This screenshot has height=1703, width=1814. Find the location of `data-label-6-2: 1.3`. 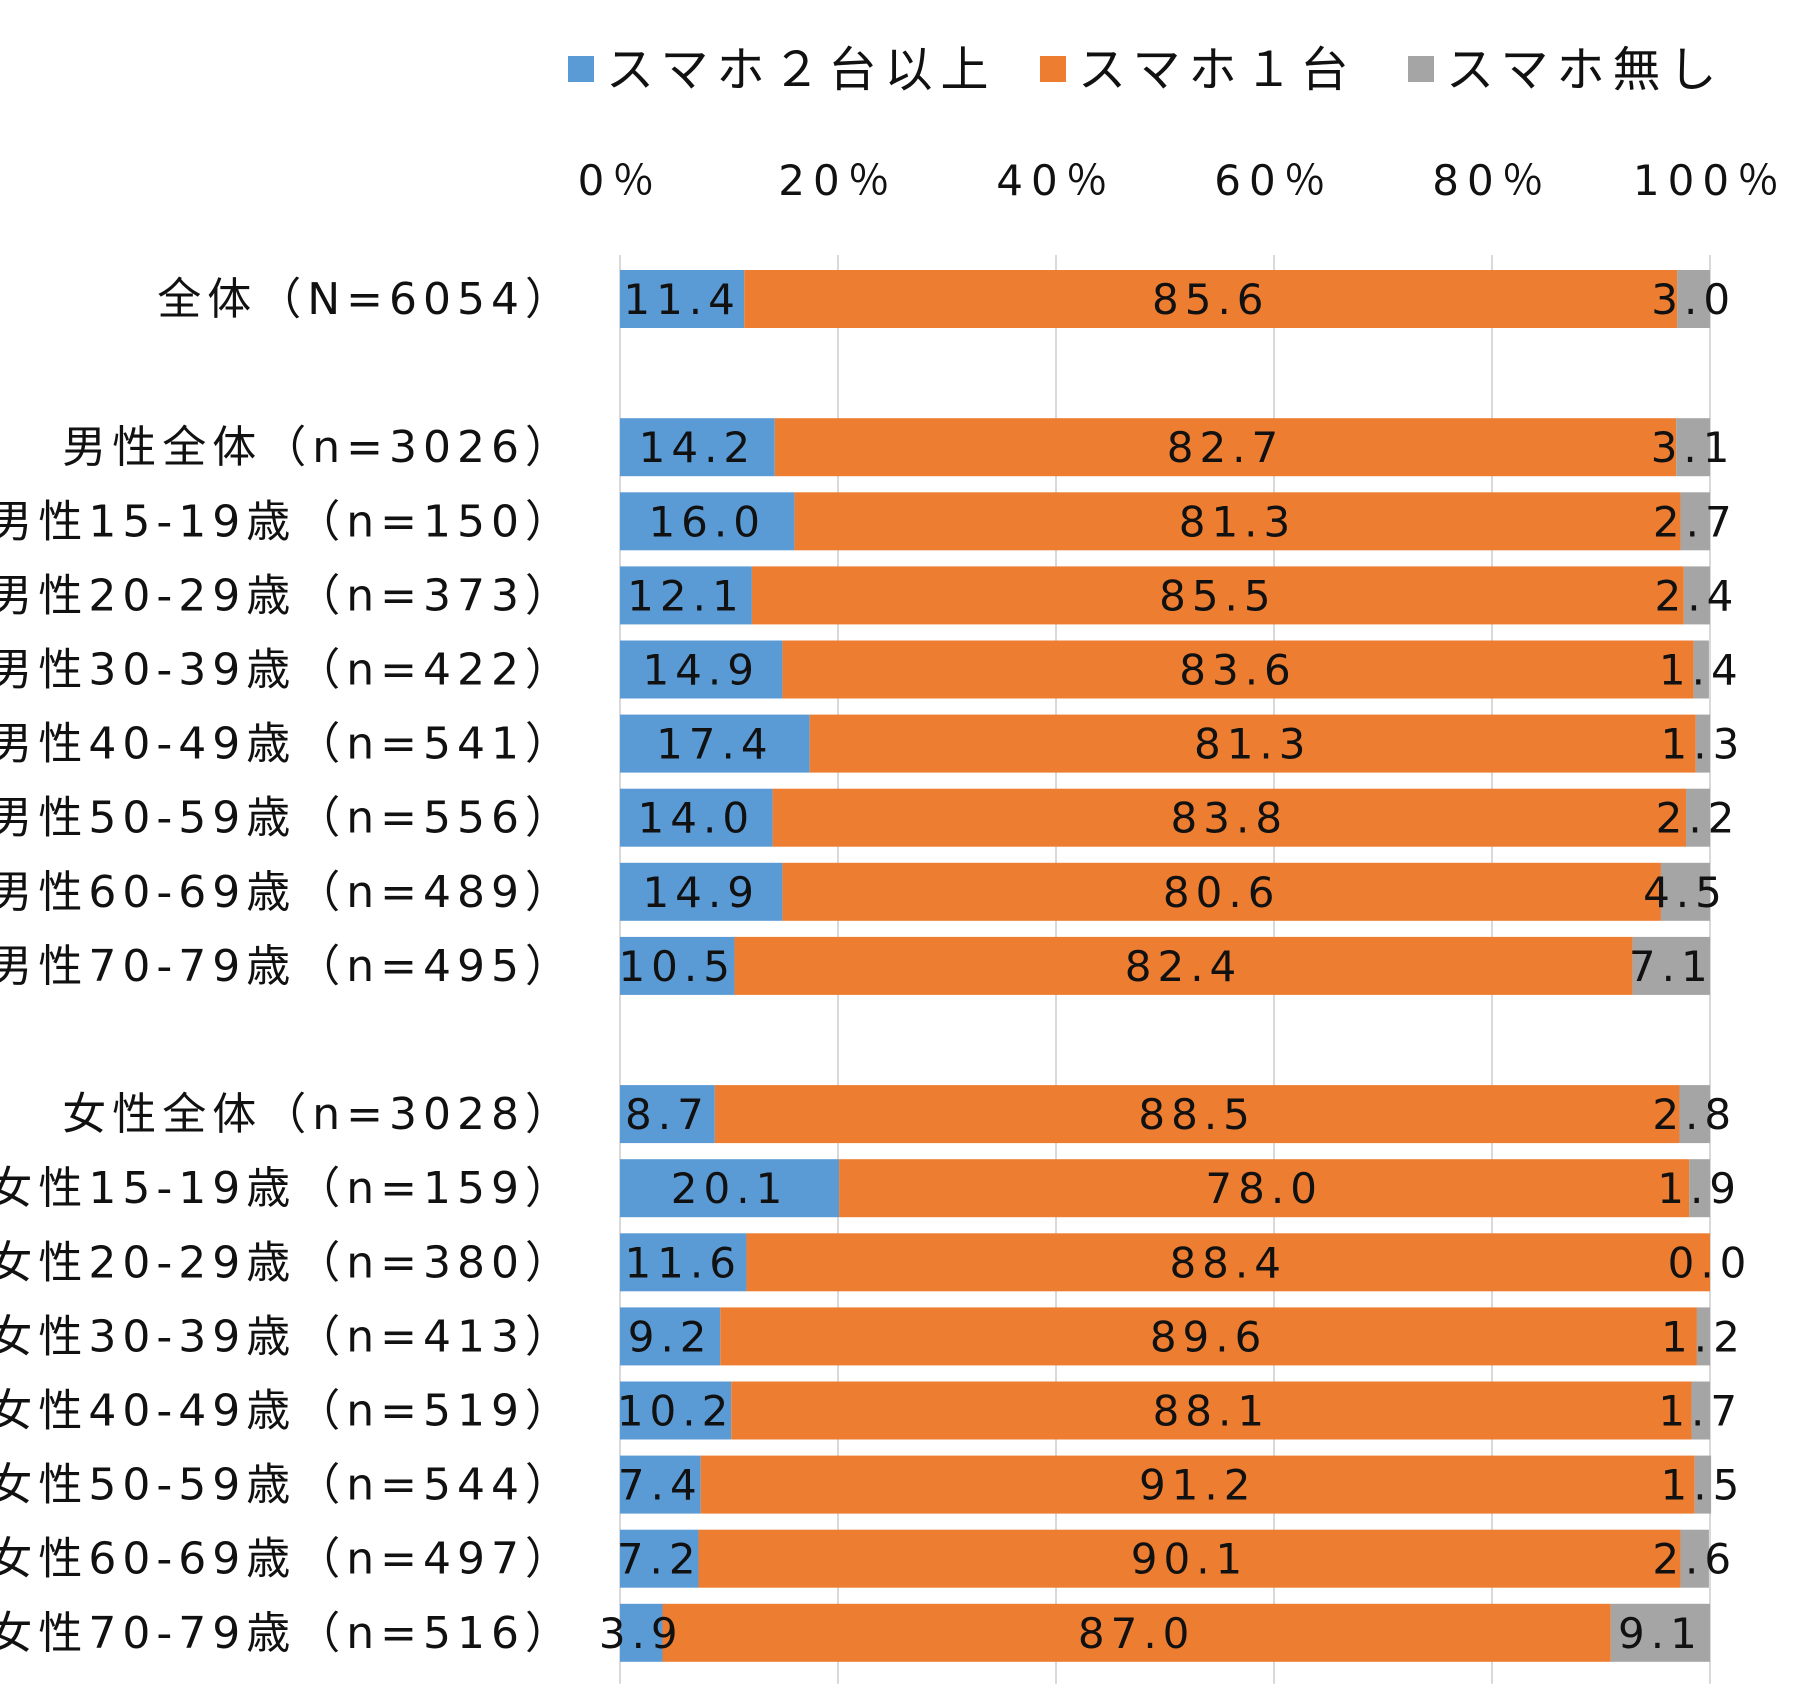

data-label-6-2: 1.3 is located at coordinates (1703, 744).